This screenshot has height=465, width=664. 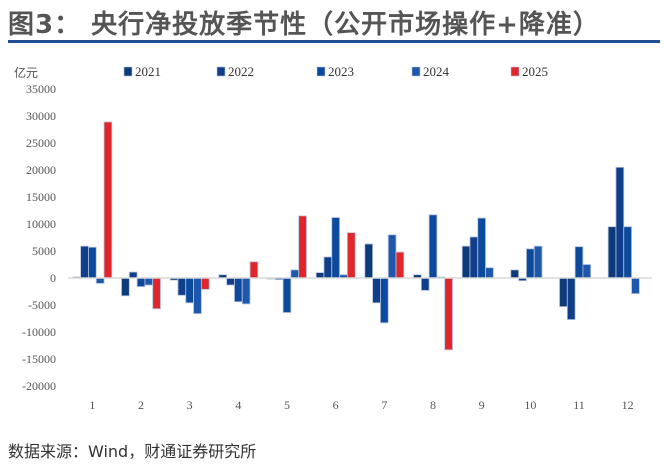 I want to click on x-tick-label: 12, so click(x=628, y=405).